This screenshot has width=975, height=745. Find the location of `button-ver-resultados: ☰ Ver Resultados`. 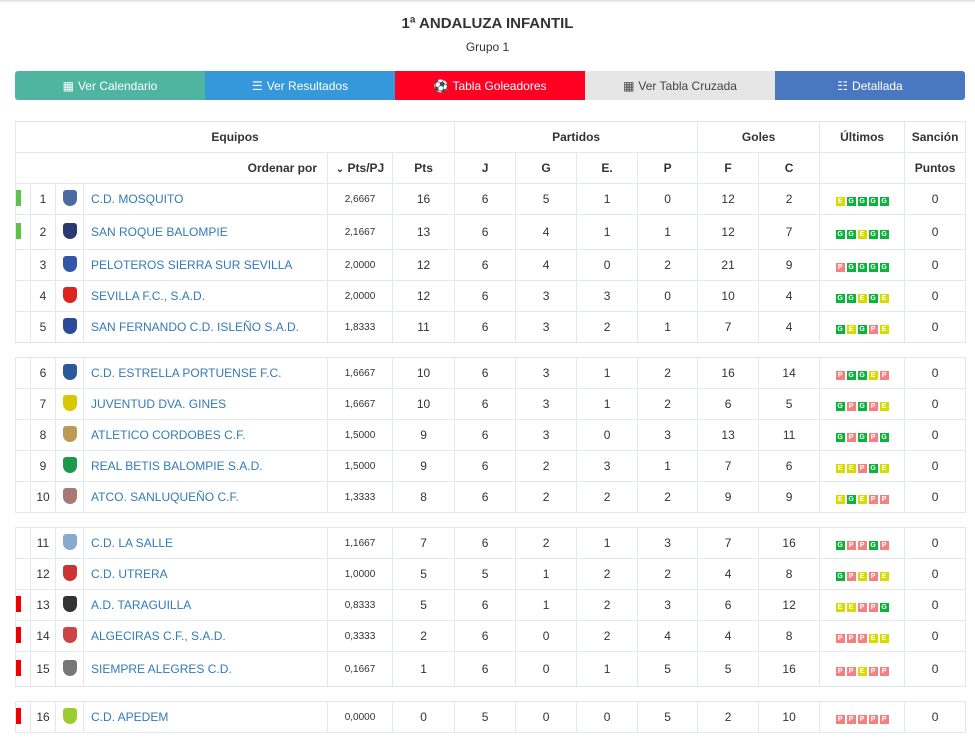

button-ver-resultados: ☰ Ver Resultados is located at coordinates (300, 85).